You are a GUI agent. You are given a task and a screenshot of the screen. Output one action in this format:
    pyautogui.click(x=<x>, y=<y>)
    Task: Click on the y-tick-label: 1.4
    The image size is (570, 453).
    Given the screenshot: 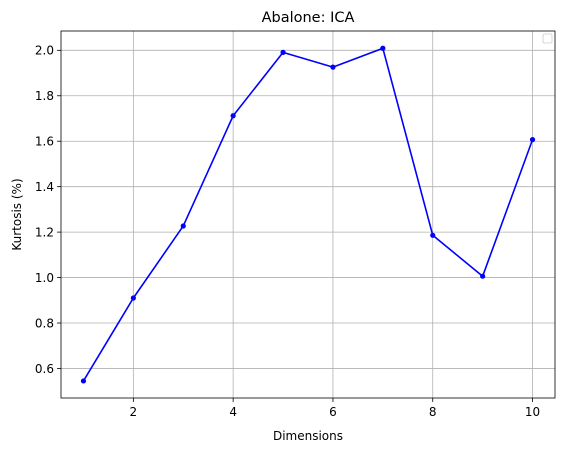 What is the action you would take?
    pyautogui.click(x=44, y=187)
    